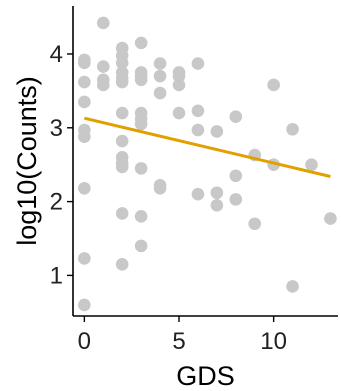  Describe the element at coordinates (178, 341) in the screenshot. I see `x-tick-label-5: 5` at that location.